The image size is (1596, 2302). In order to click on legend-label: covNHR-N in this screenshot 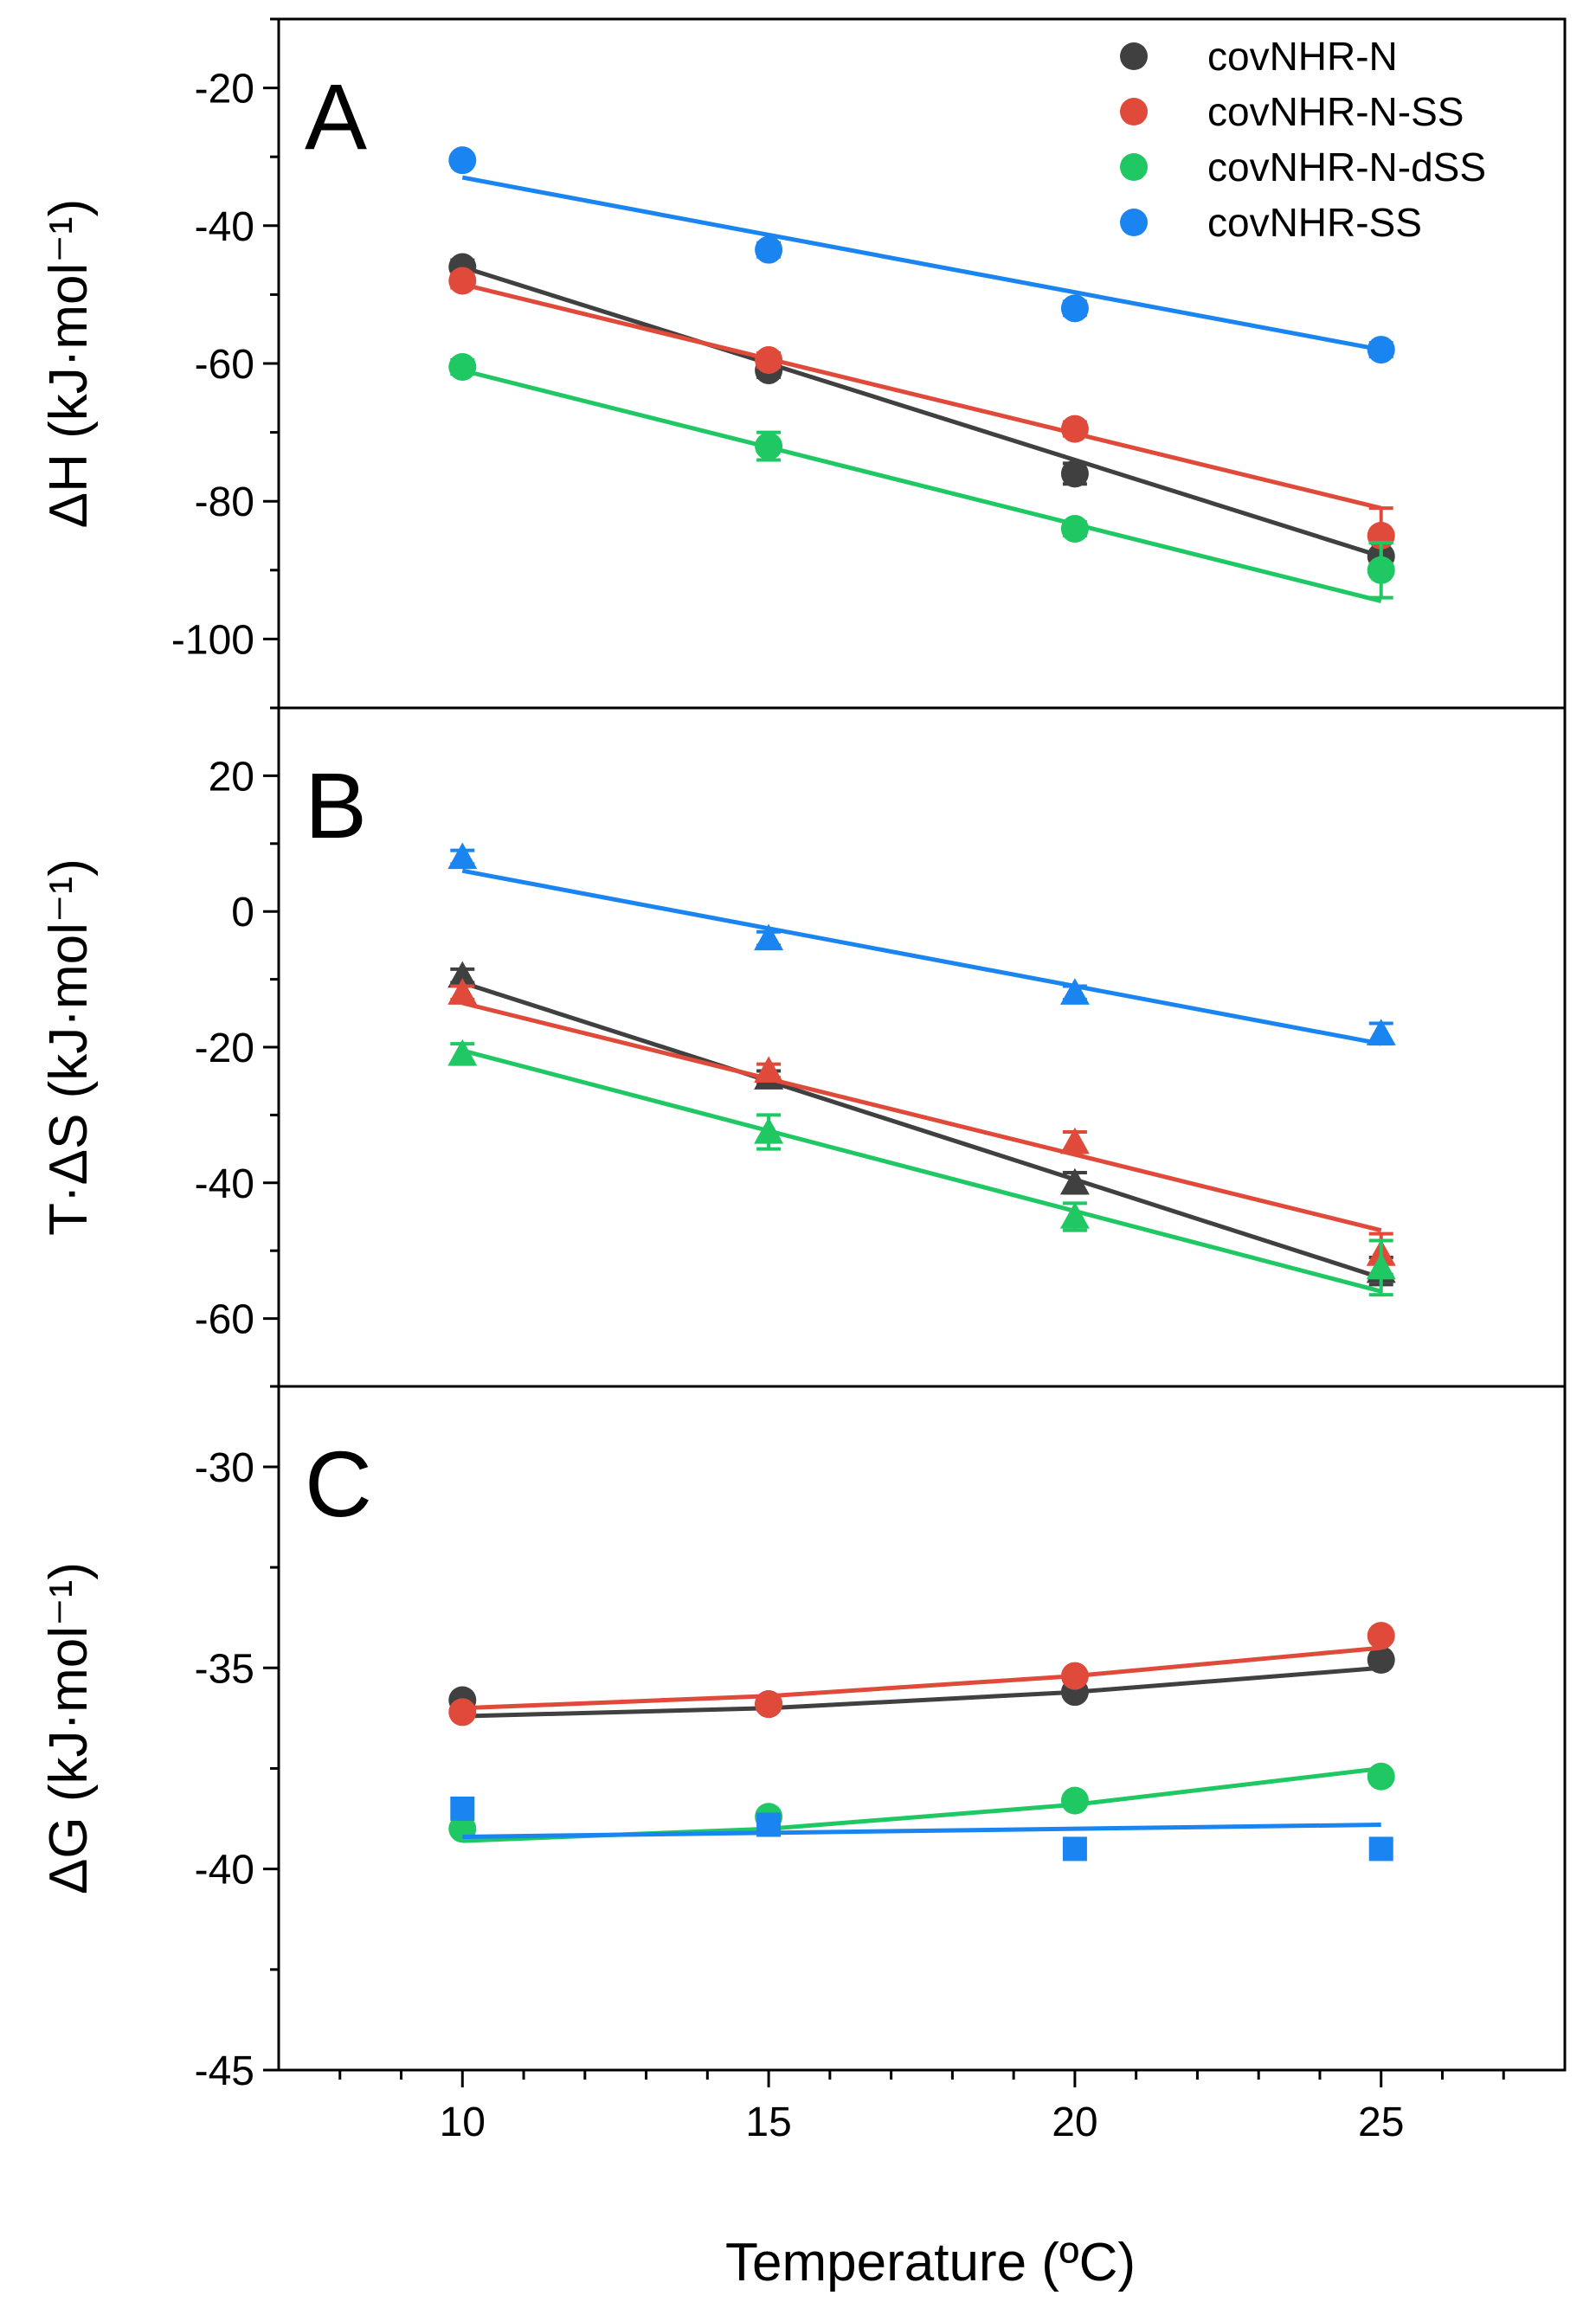, I will do `click(1302, 56)`.